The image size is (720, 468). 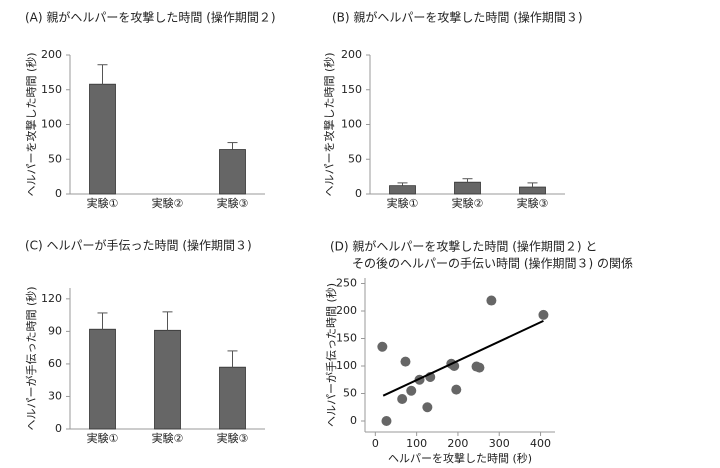 I want to click on y-tick-label: 250, so click(x=346, y=283).